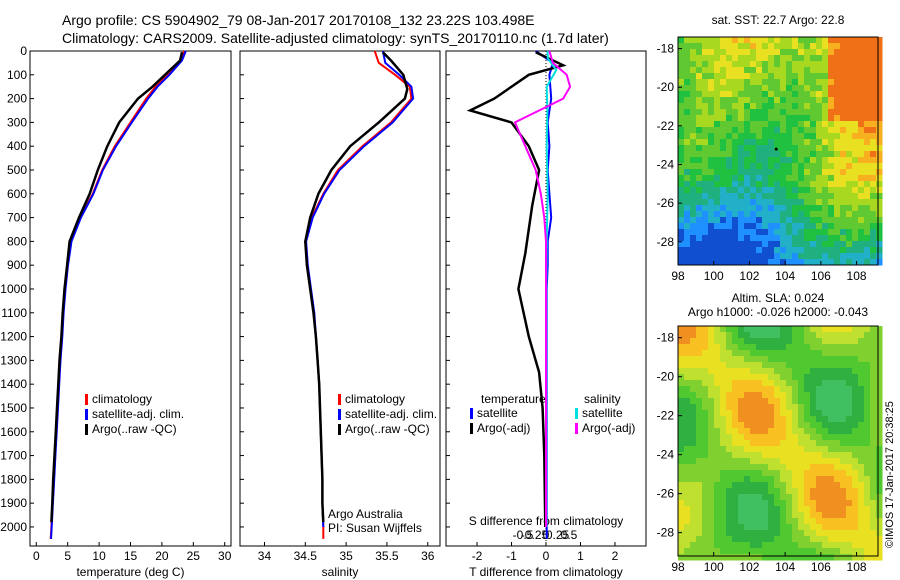 Image resolution: width=900 pixels, height=580 pixels. What do you see at coordinates (666, 494) in the screenshot?
I see `sla-map-lat-label: -26` at bounding box center [666, 494].